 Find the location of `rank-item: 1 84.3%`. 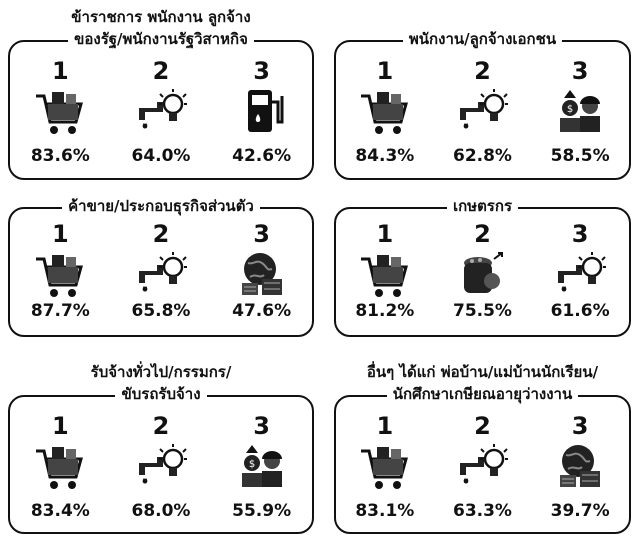

rank-item: 1 84.3% is located at coordinates (385, 112).